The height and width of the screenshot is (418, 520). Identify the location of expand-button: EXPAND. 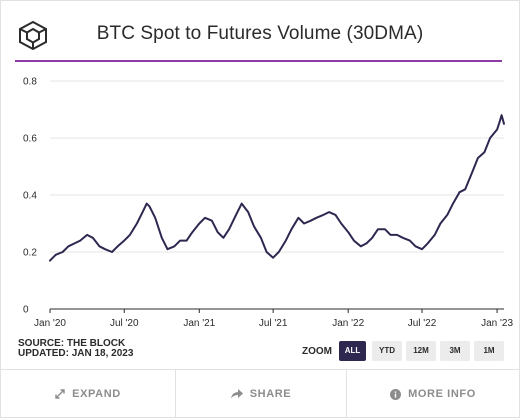
(88, 394).